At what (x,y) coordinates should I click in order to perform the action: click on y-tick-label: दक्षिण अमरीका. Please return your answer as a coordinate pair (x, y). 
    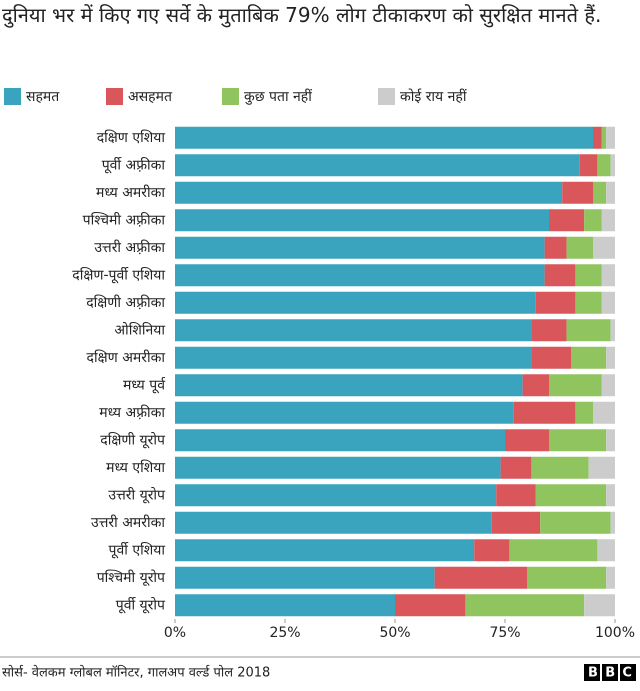
    Looking at the image, I should click on (126, 357).